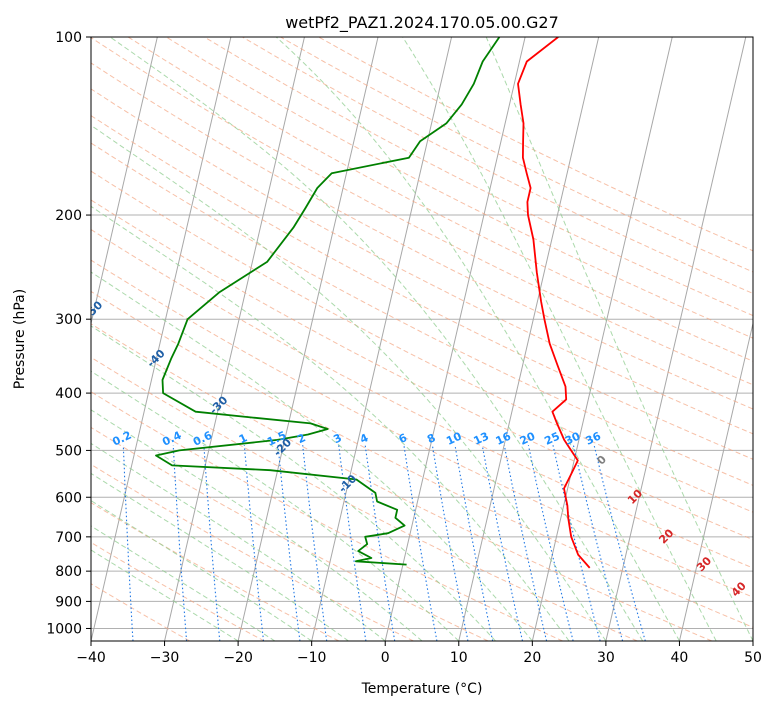 This screenshot has width=775, height=708. I want to click on mixing-ratio-label: 13, so click(481, 439).